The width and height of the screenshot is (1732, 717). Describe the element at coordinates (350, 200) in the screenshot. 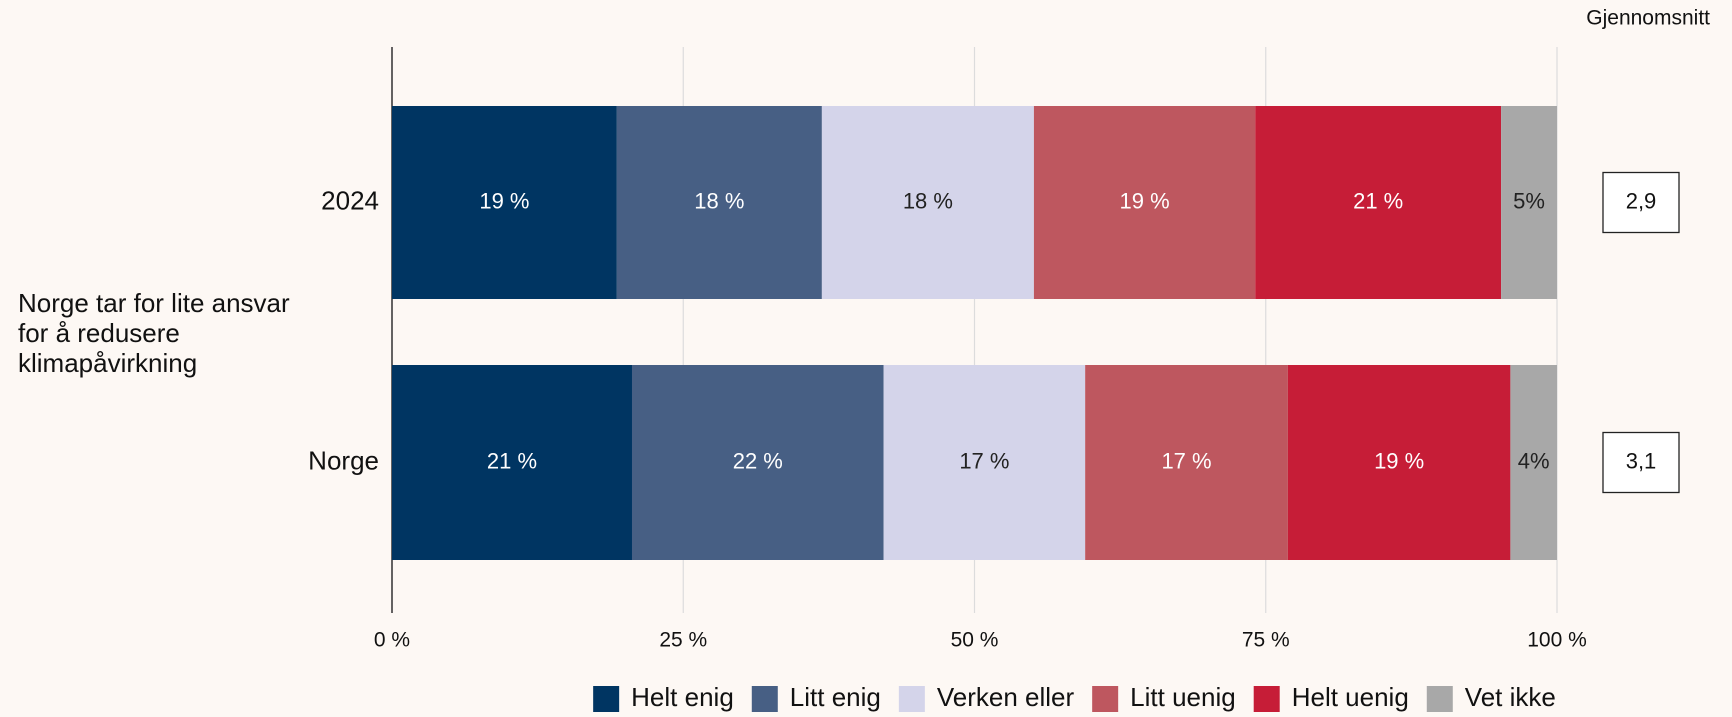

I see `category-label: 2024` at that location.